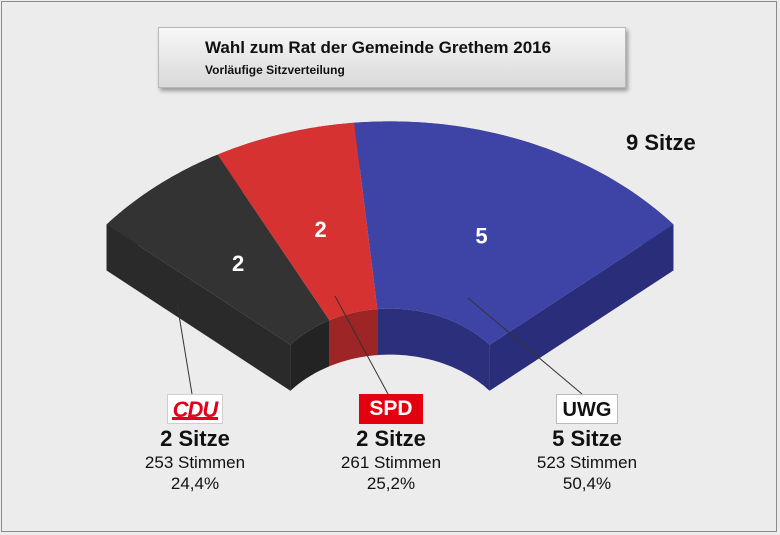 This screenshot has width=780, height=535. What do you see at coordinates (587, 409) in the screenshot?
I see `uwg-logo: UWG` at bounding box center [587, 409].